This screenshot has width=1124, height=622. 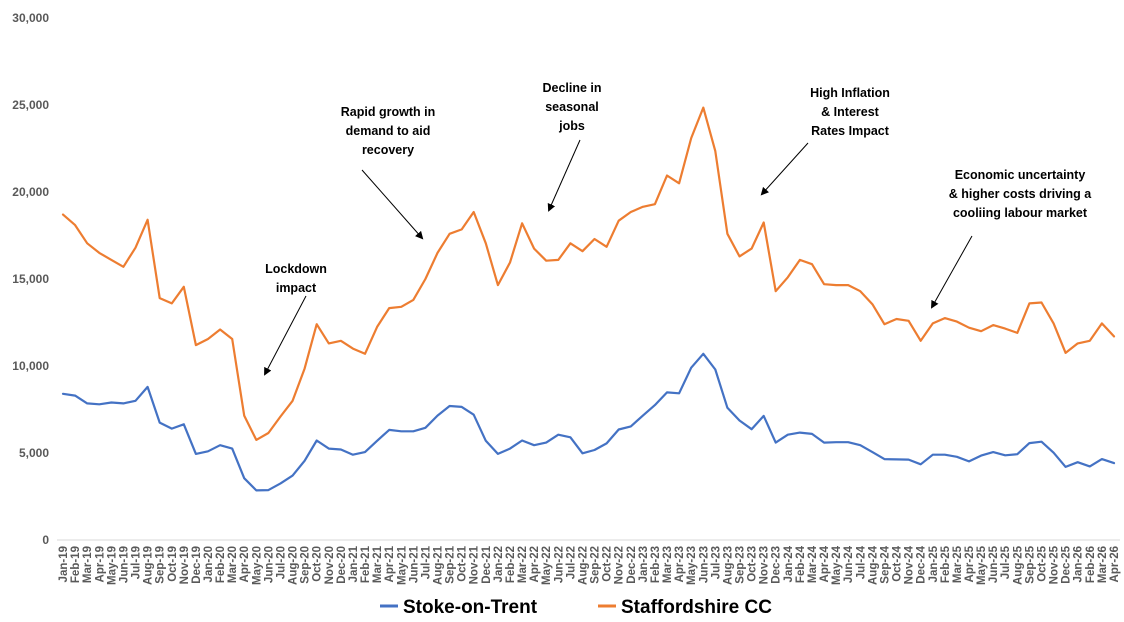 What do you see at coordinates (378, 564) in the screenshot?
I see `x-tick-label: Mar-21` at bounding box center [378, 564].